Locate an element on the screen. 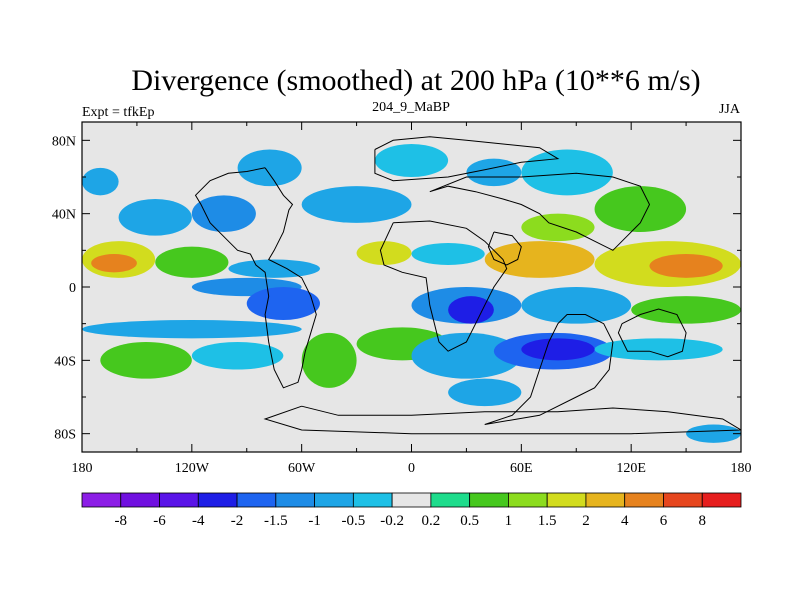 The width and height of the screenshot is (800, 600). x-tick-label: 60E is located at coordinates (521, 468).